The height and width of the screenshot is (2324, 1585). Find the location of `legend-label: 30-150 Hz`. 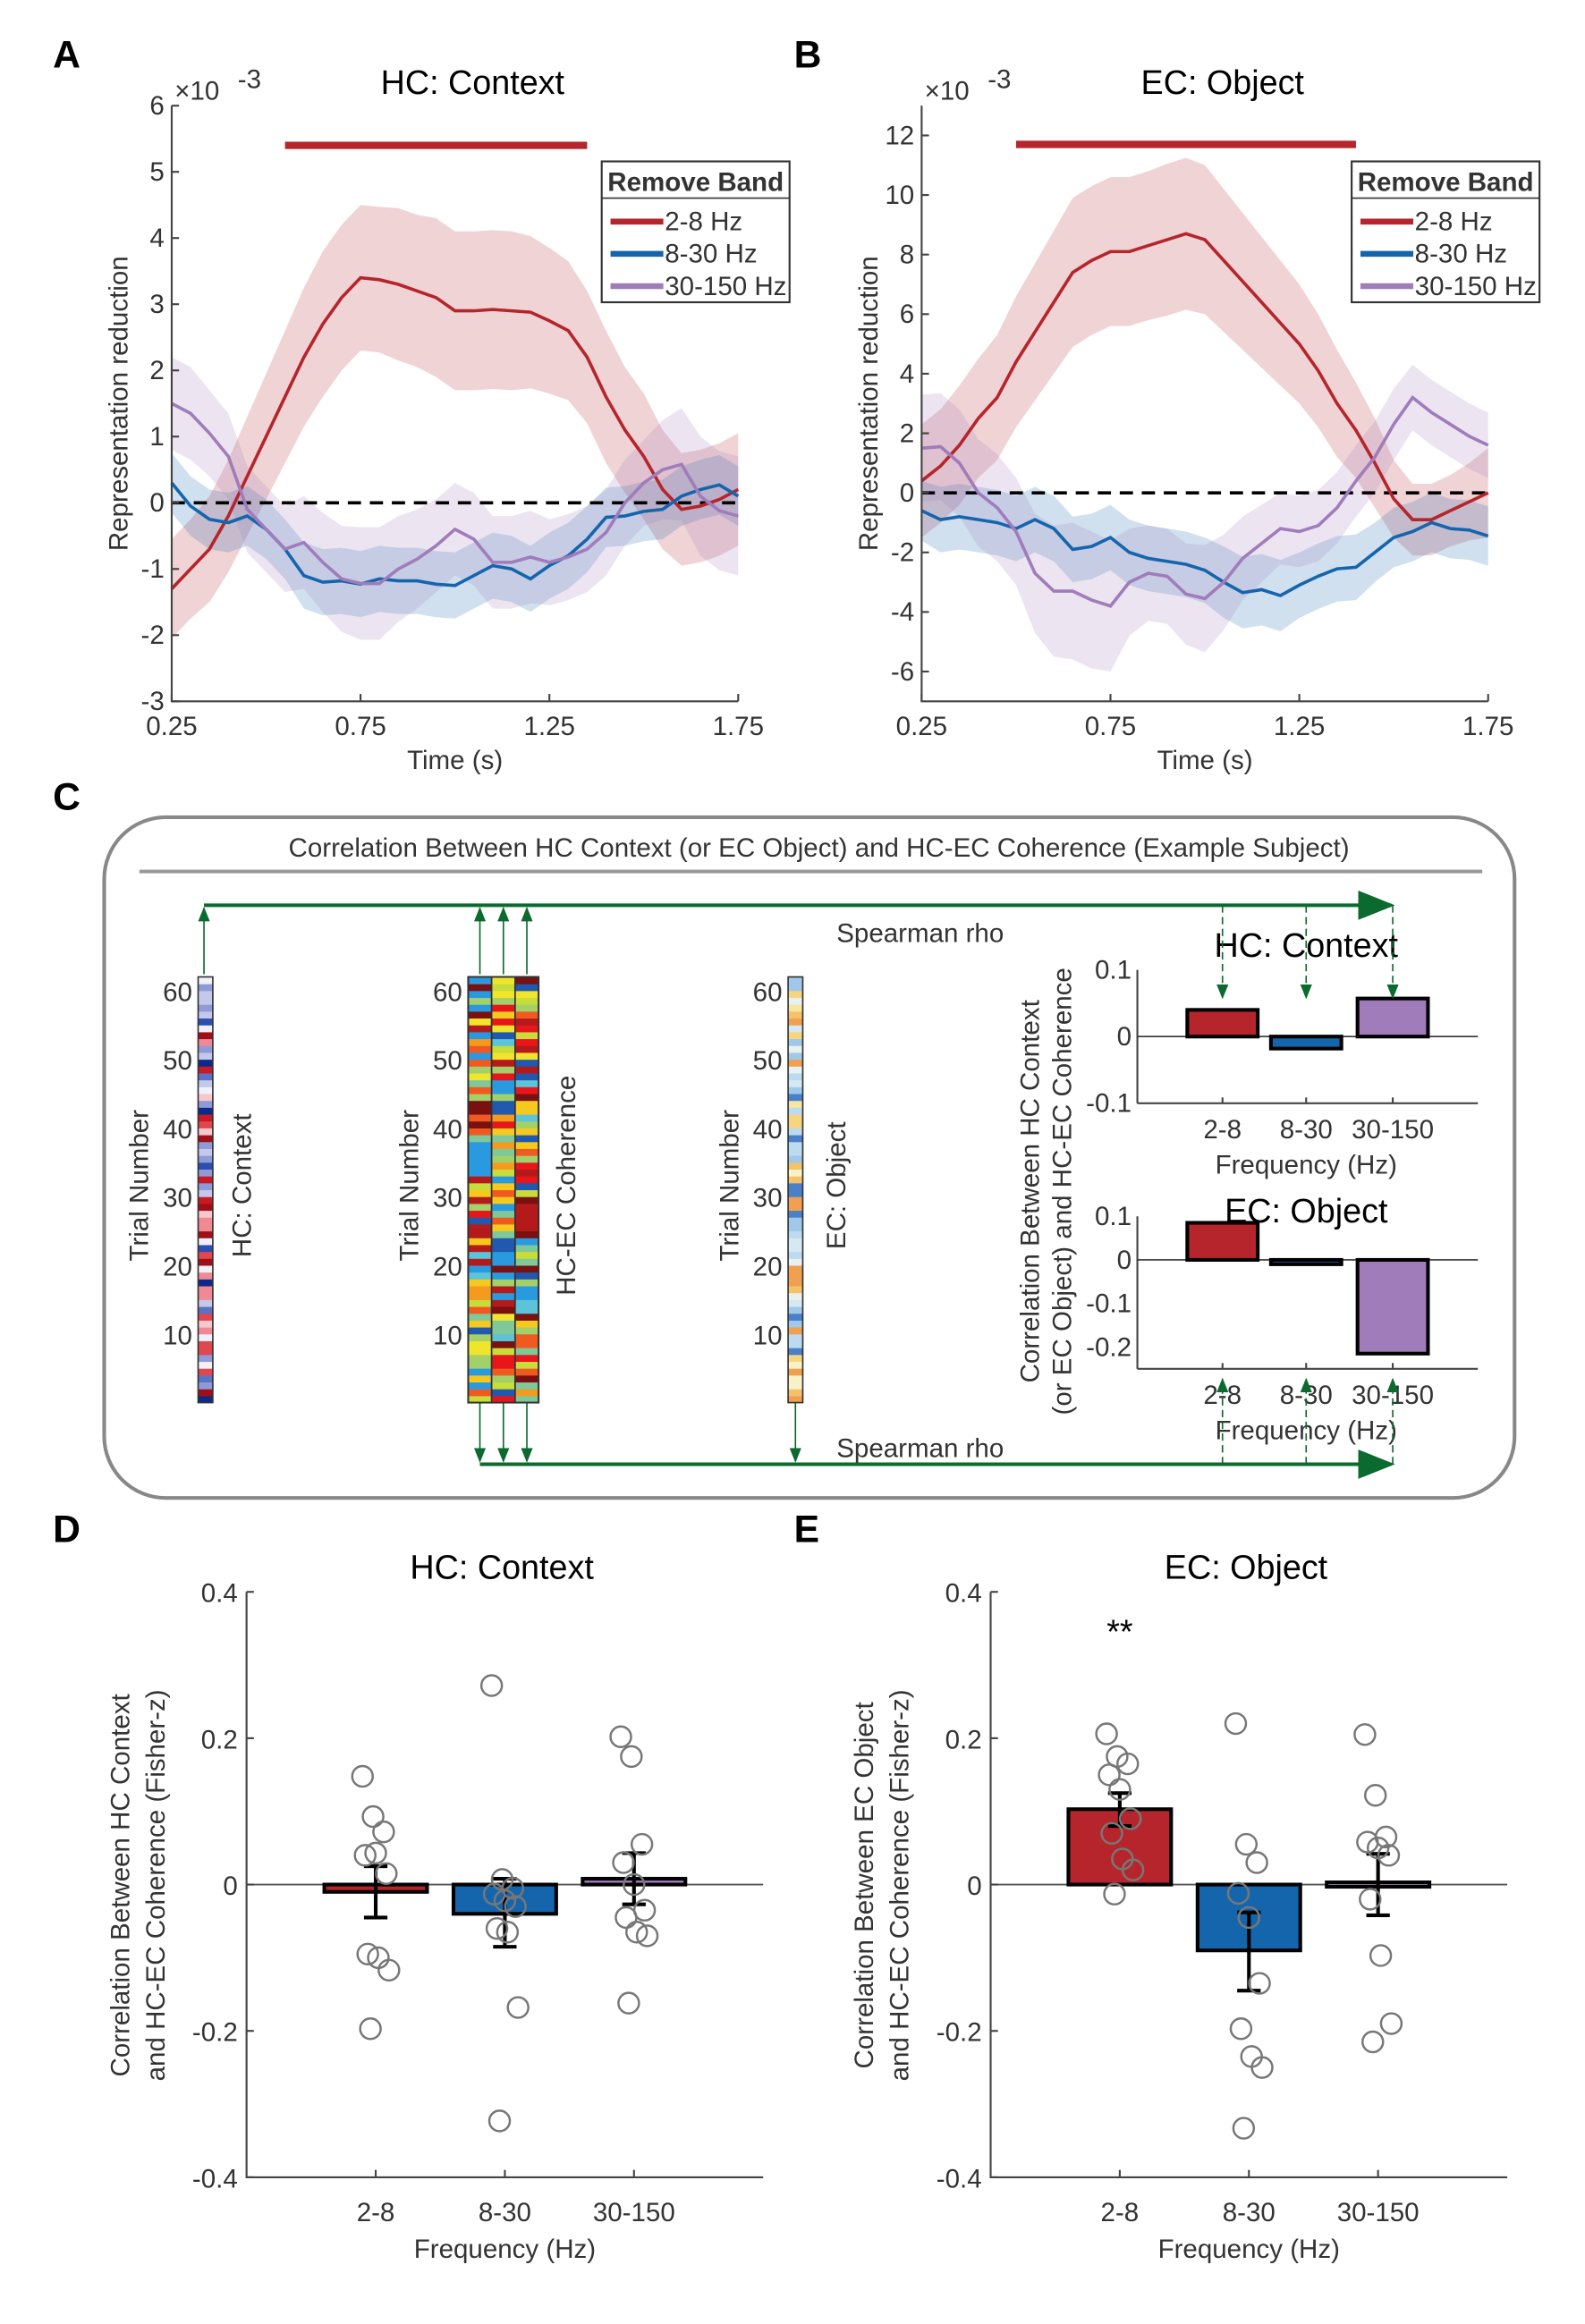

legend-label: 30-150 Hz is located at coordinates (725, 286).